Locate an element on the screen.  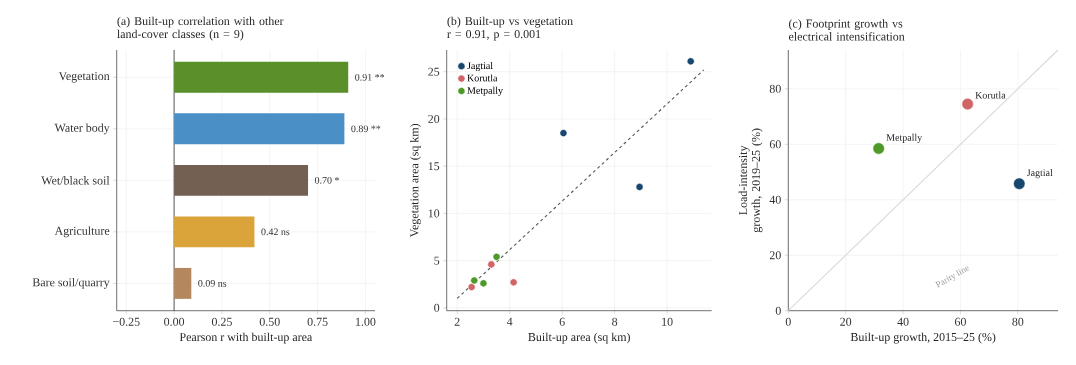
data-label: 0.09 ns is located at coordinates (212, 283).